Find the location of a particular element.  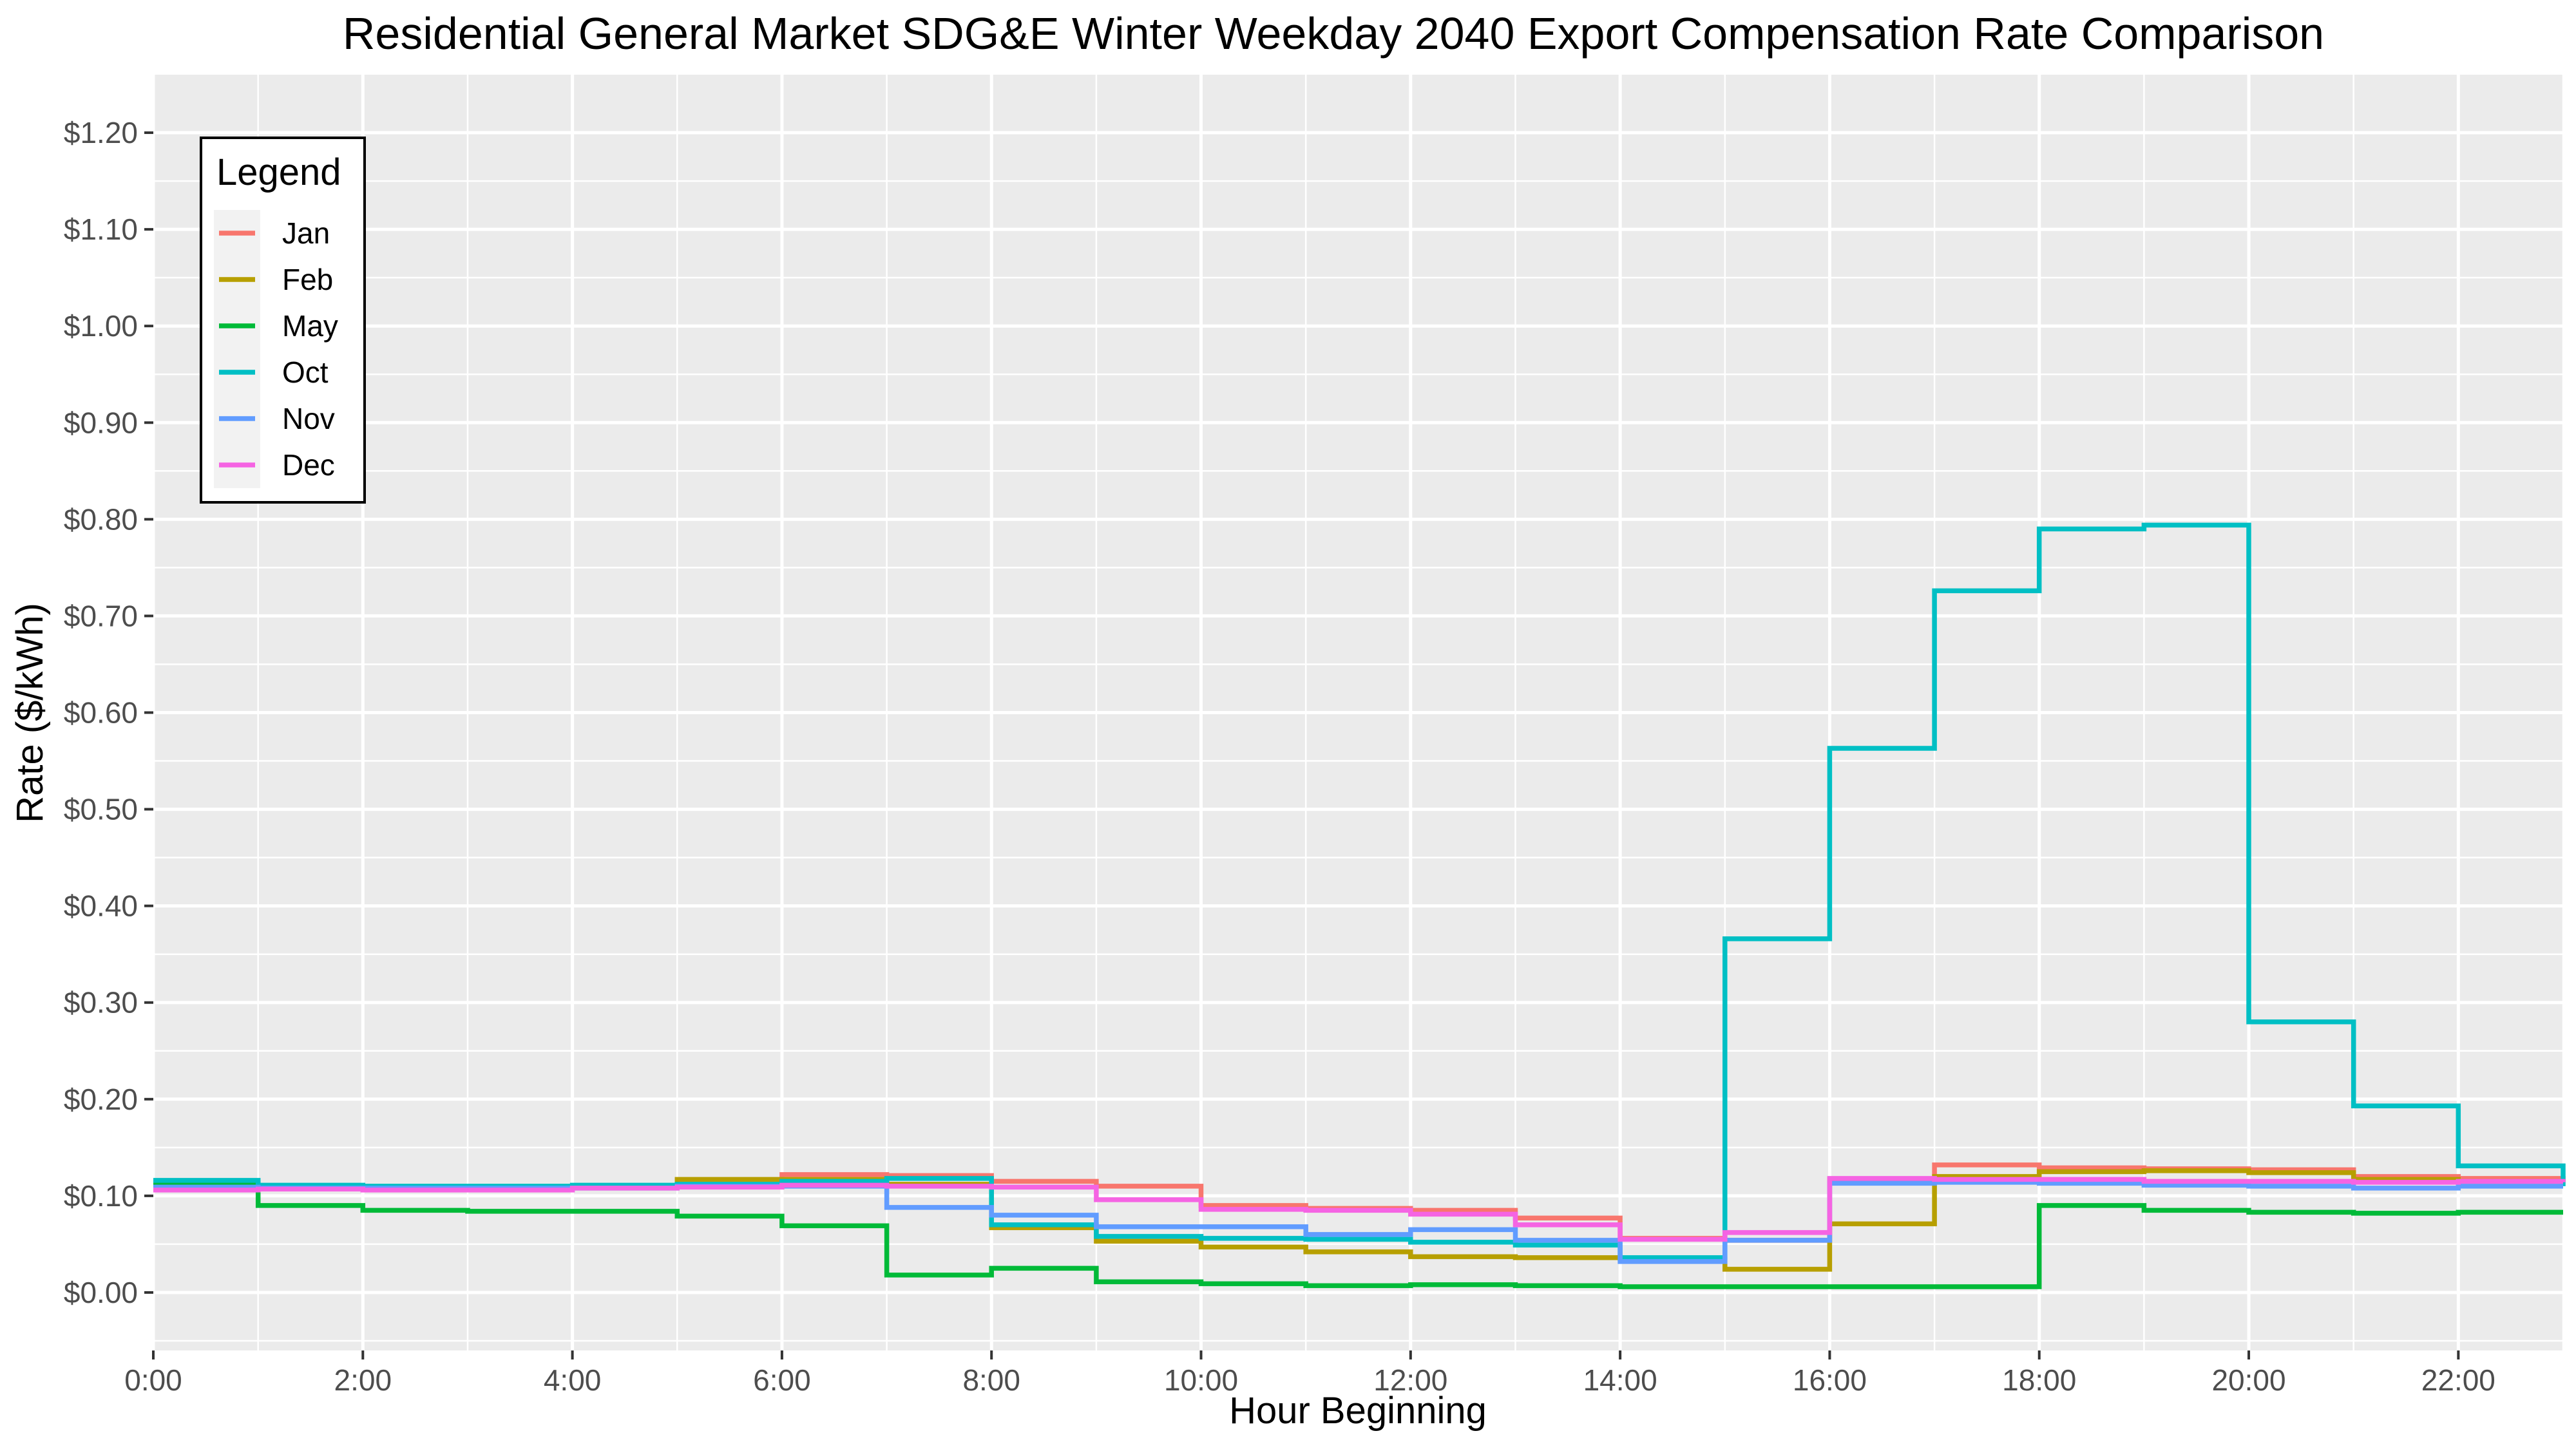

legend-label-feb: Feb is located at coordinates (307, 279).